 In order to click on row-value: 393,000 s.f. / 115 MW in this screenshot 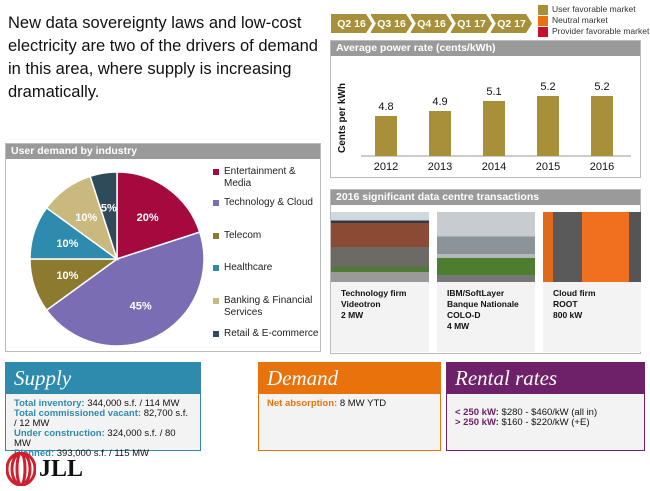, I will do `click(101, 453)`.